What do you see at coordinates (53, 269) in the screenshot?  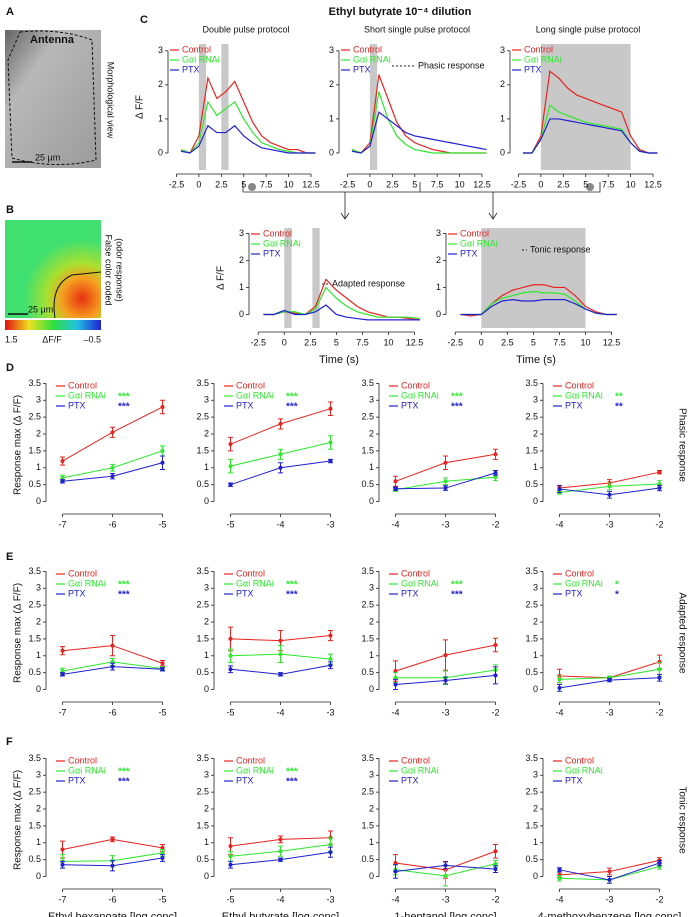 I see `heatmap-image` at bounding box center [53, 269].